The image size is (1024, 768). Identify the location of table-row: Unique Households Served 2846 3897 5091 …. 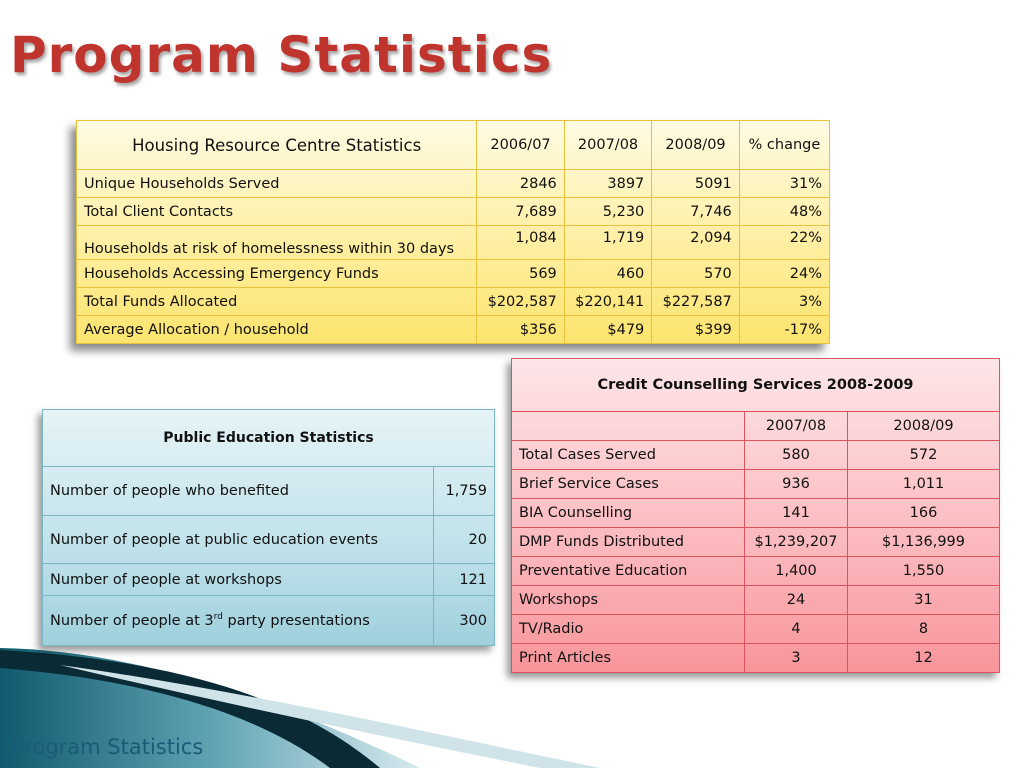
(453, 183).